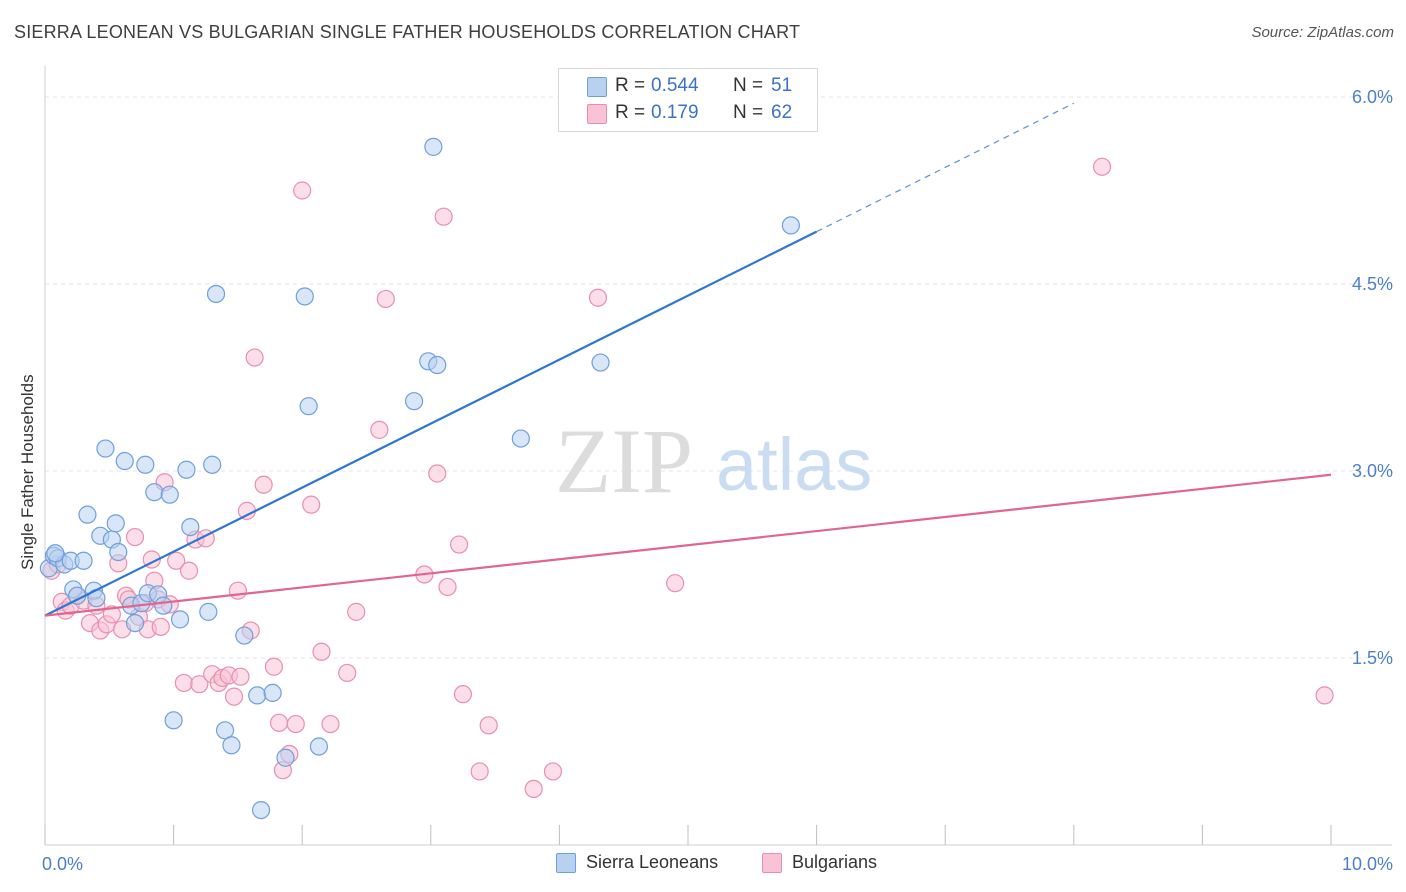  I want to click on y-tick-label: 4.5%, so click(1372, 284).